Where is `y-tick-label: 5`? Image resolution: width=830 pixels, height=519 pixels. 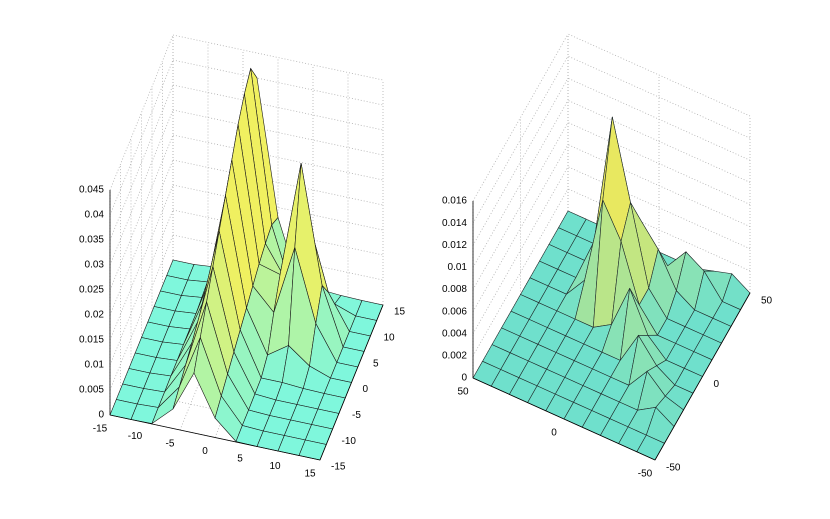
y-tick-label: 5 is located at coordinates (376, 363).